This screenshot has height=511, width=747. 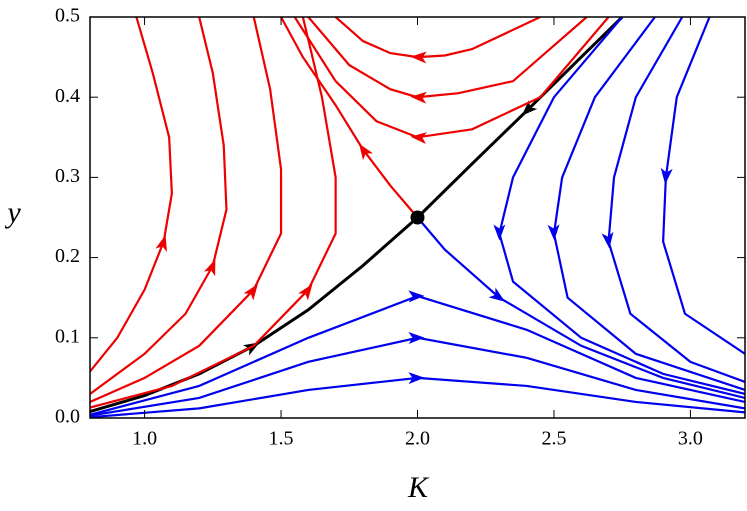 What do you see at coordinates (690, 439) in the screenshot?
I see `x-tick-label: 3.0` at bounding box center [690, 439].